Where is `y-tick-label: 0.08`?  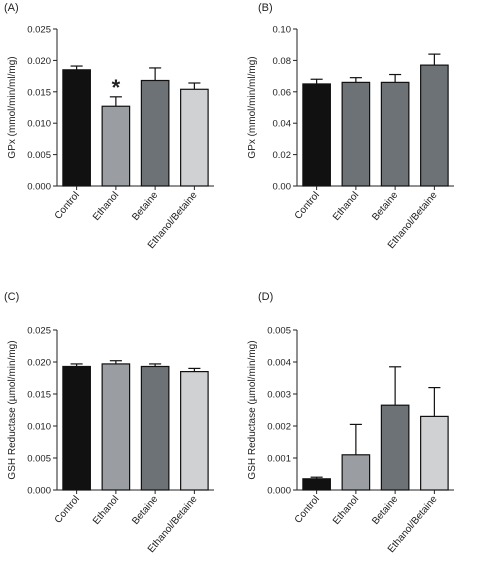 y-tick-label: 0.08 is located at coordinates (282, 61).